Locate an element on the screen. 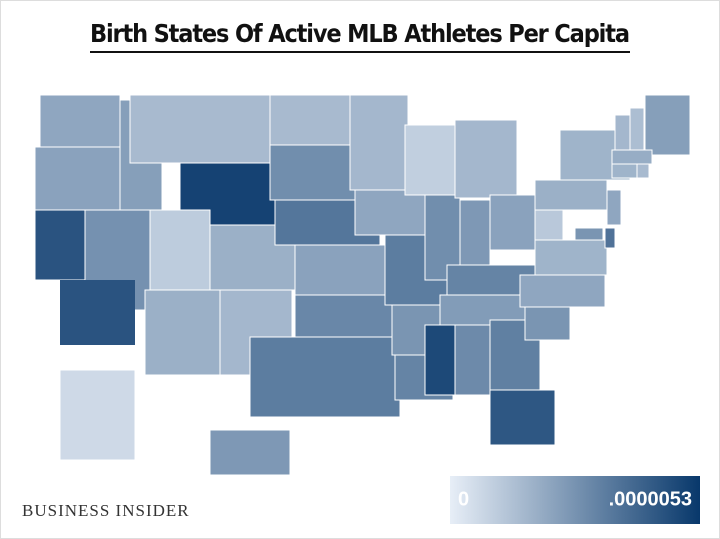  legend-label: .0000053 is located at coordinates (650, 499).